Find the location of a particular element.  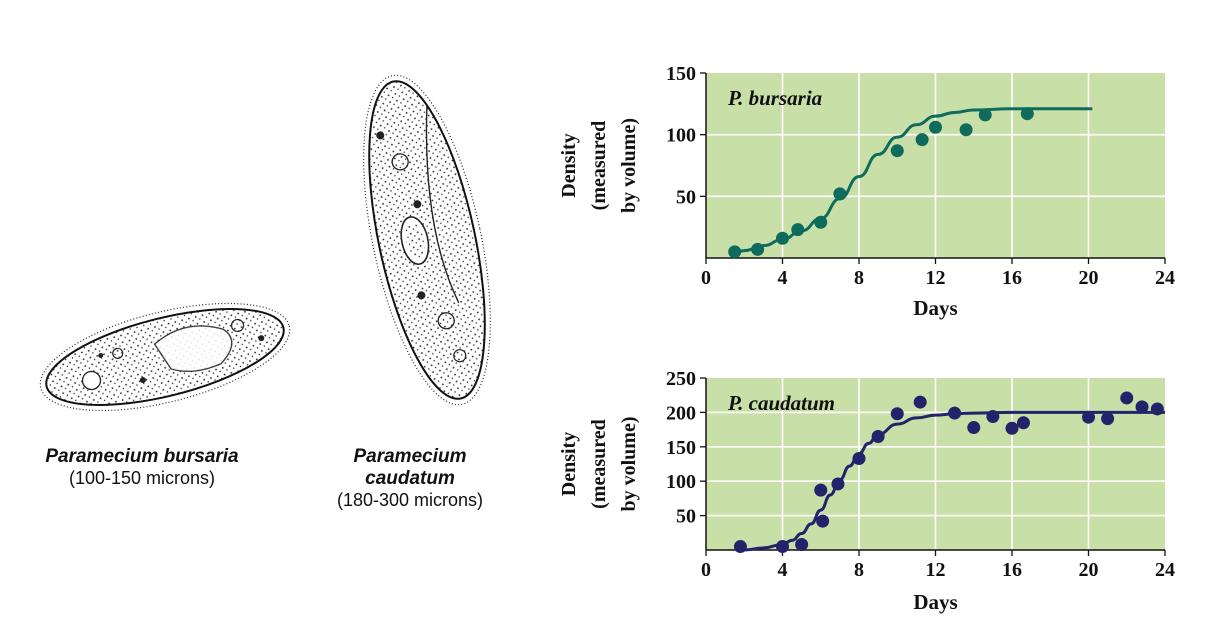

chart-title: P. bursaria is located at coordinates (774, 98).